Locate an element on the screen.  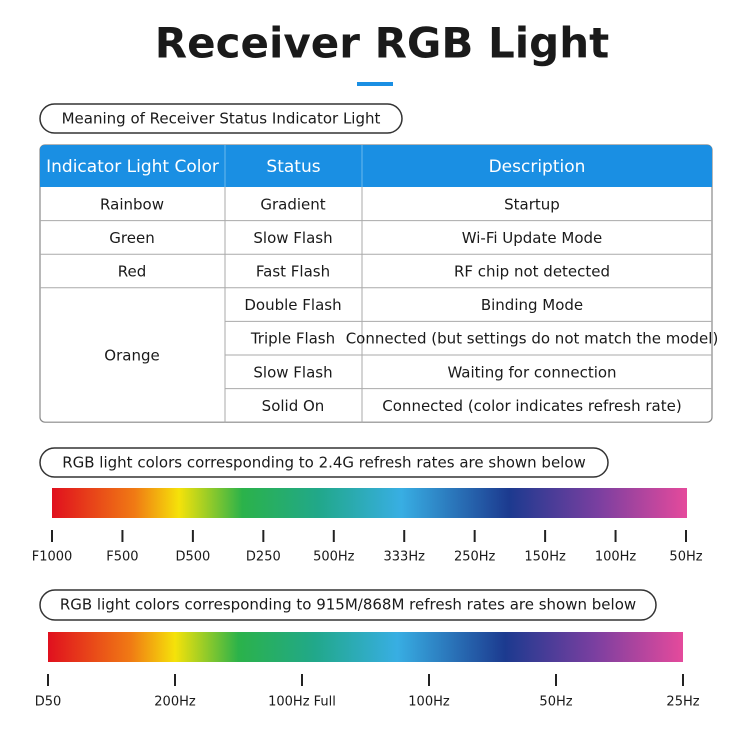
color-cell: Red is located at coordinates (132, 272).